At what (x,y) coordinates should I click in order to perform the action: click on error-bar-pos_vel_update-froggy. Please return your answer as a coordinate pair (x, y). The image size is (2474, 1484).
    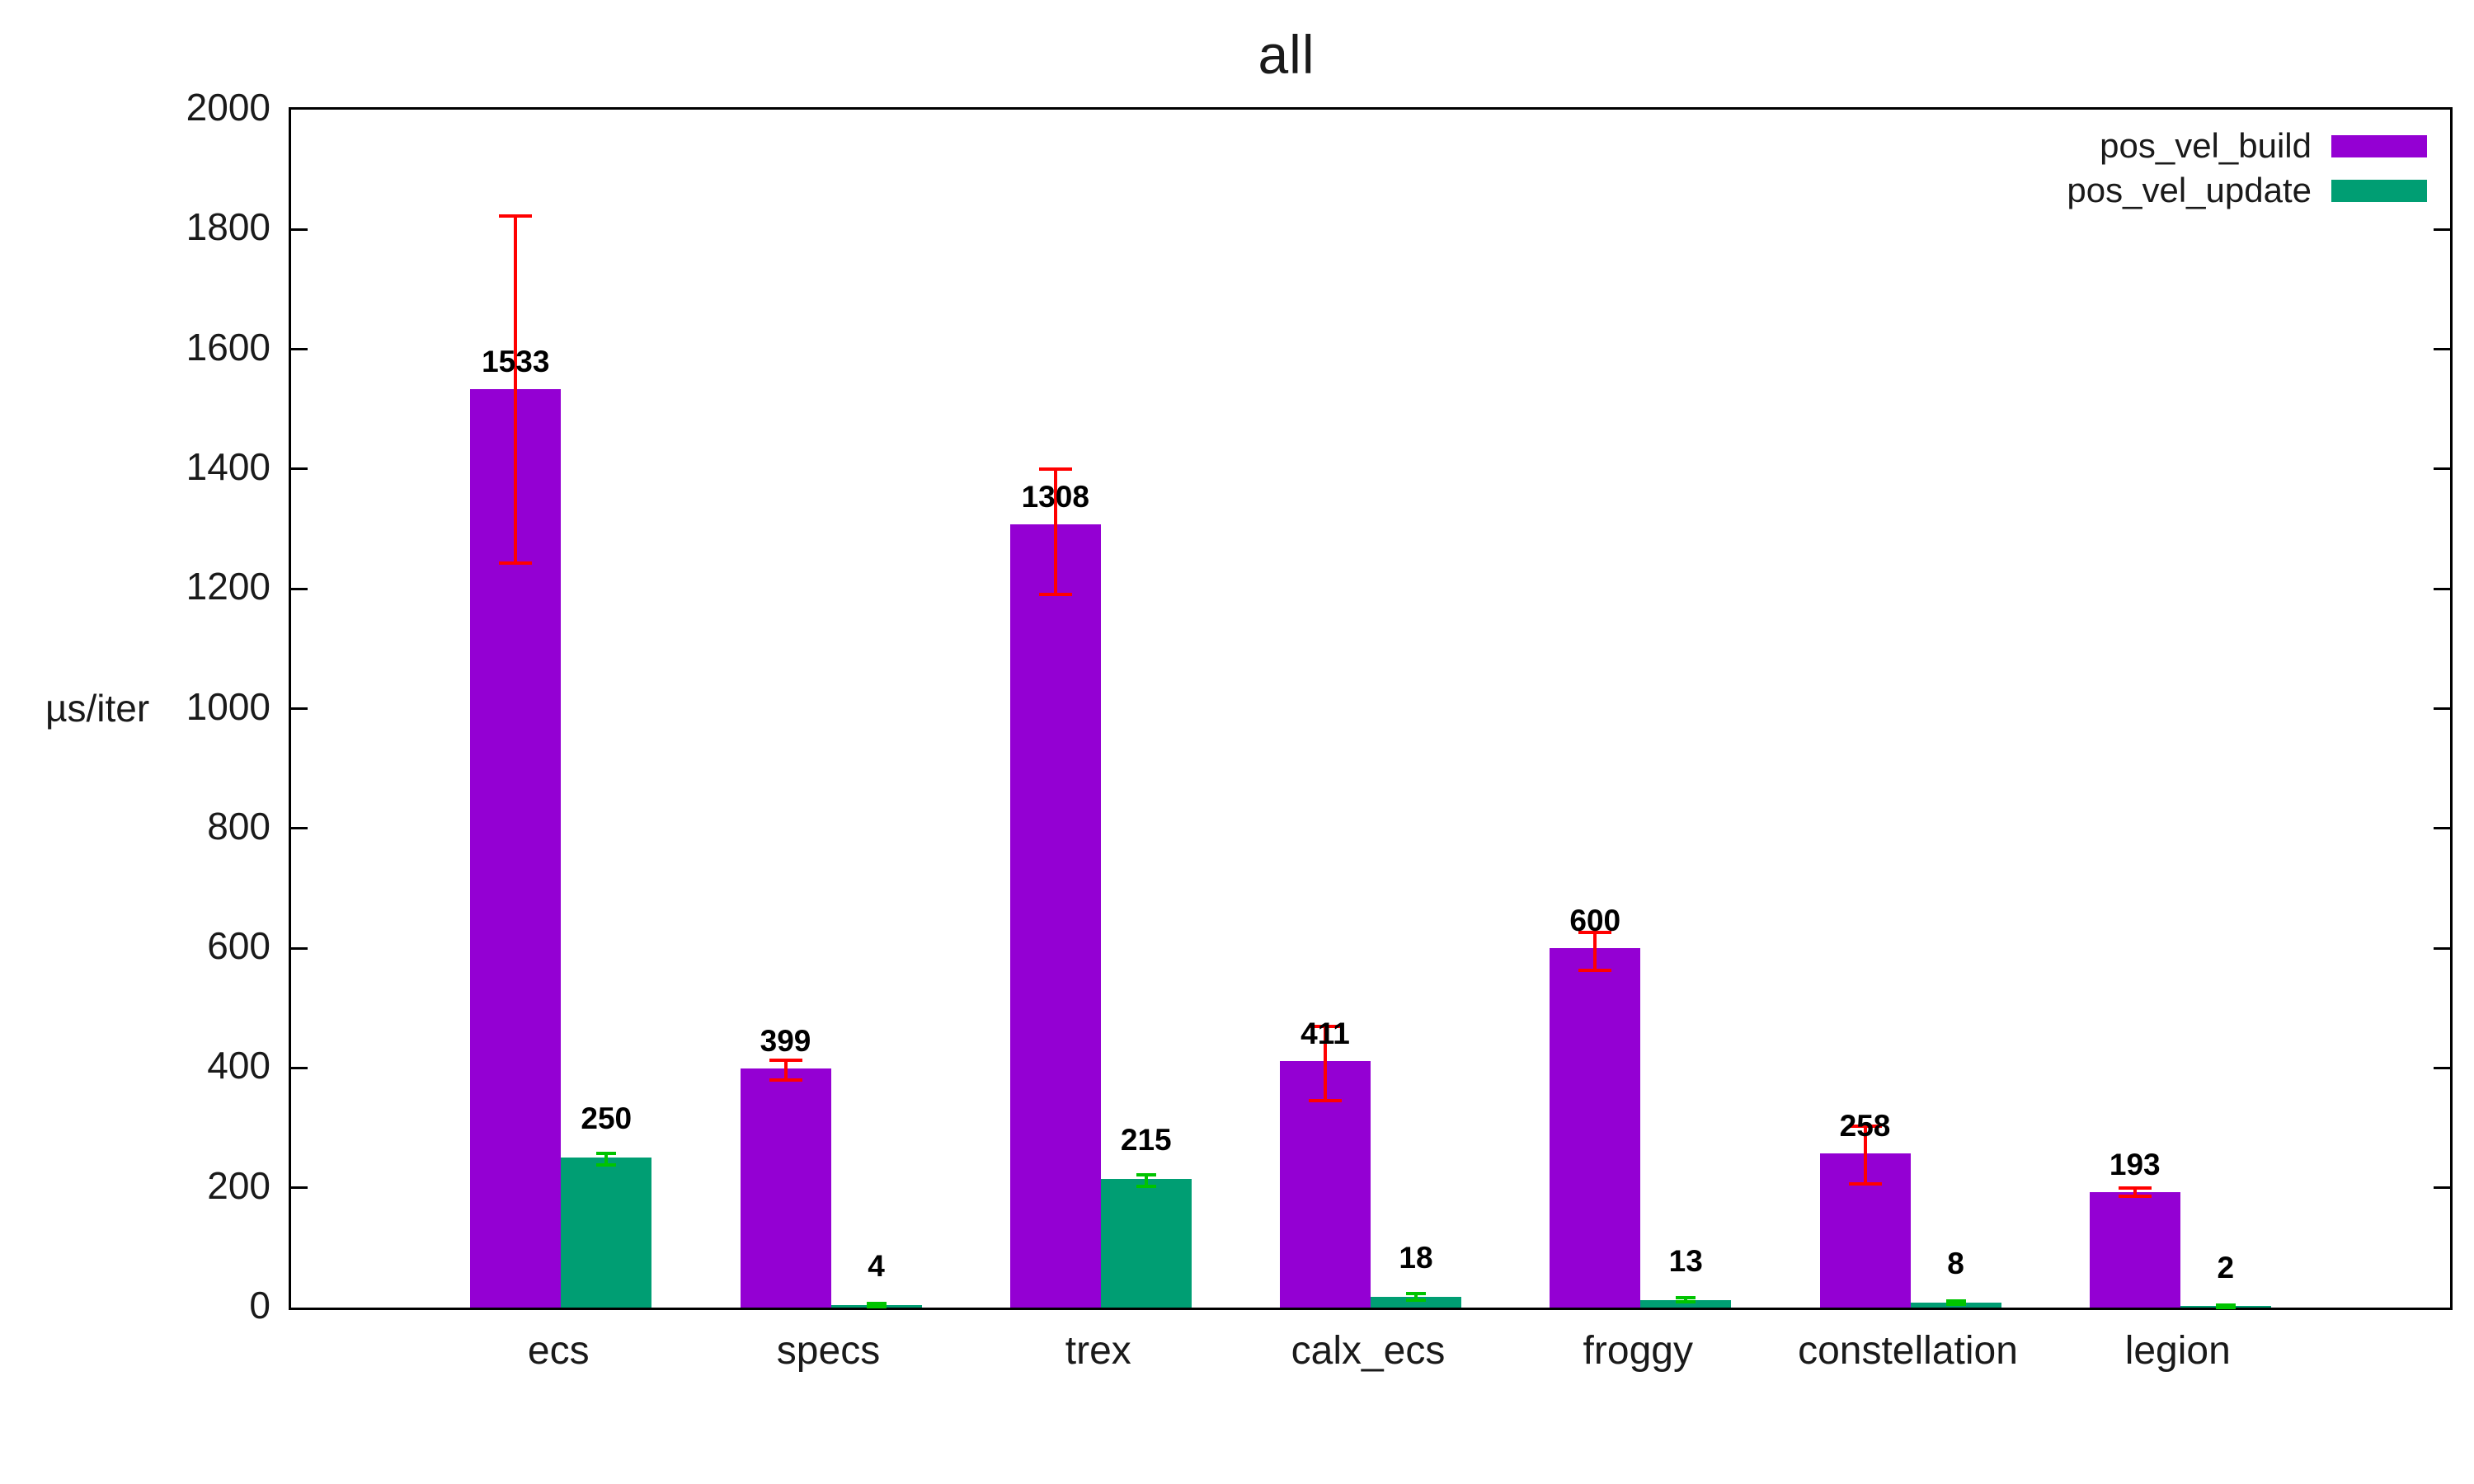
    Looking at the image, I should click on (1686, 1300).